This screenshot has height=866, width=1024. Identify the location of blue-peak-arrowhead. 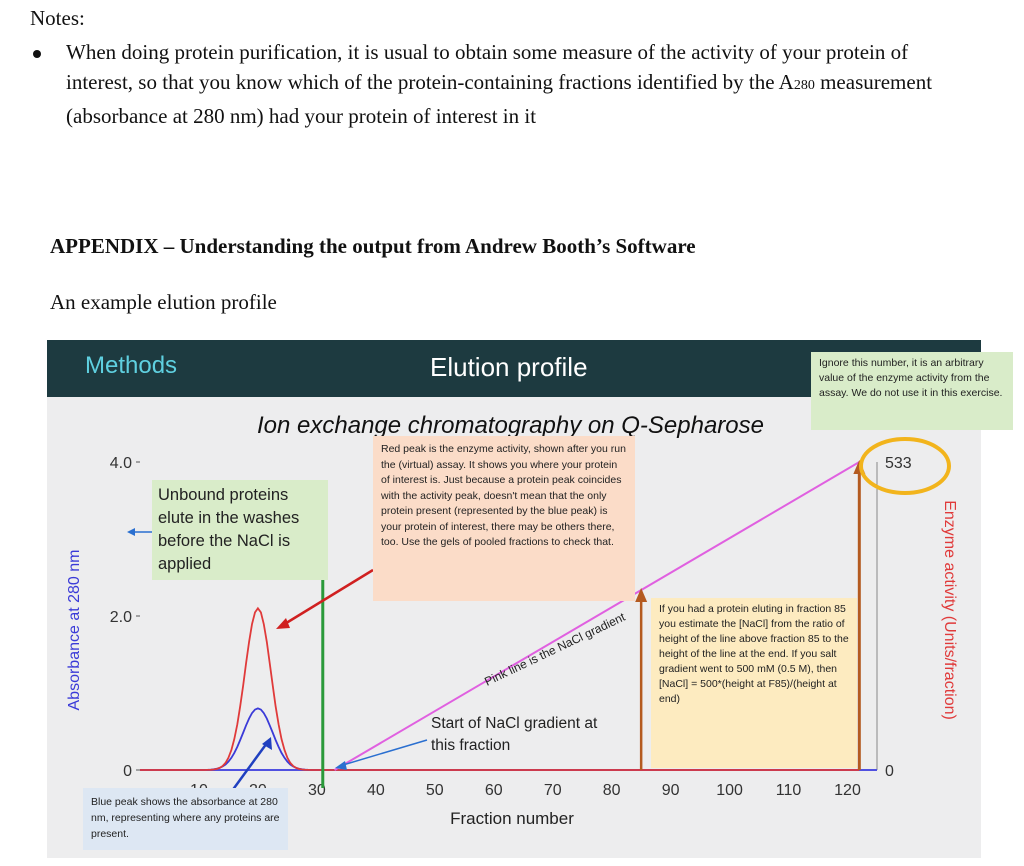
(267, 743).